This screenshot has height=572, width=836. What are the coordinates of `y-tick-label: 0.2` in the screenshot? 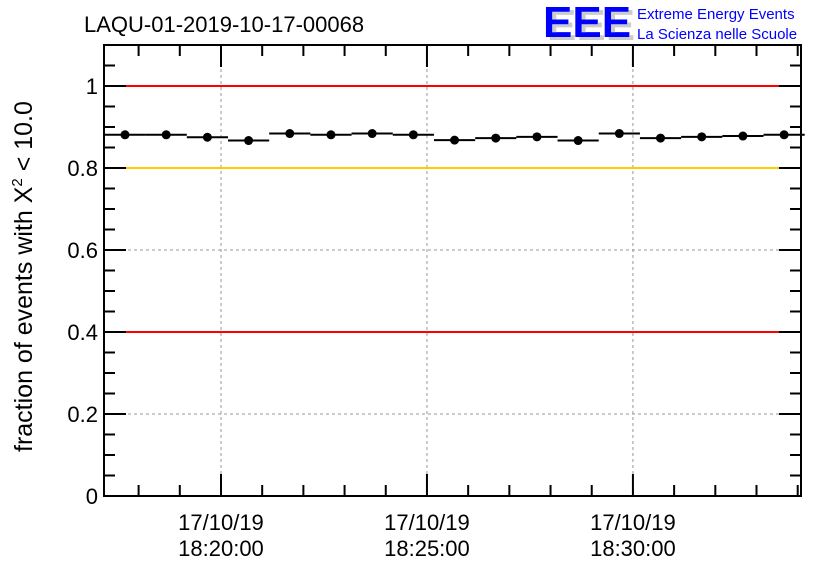 It's located at (82, 414).